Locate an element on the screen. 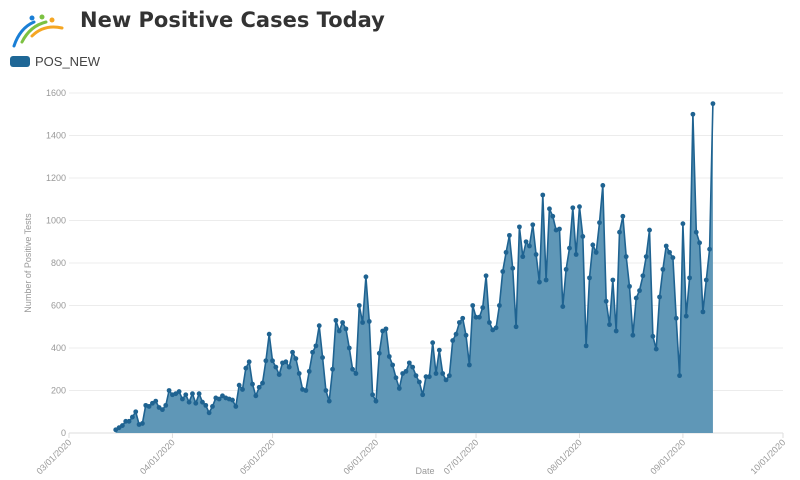 The height and width of the screenshot is (480, 800). x-tick-label: 03/01/2020 is located at coordinates (53, 456).